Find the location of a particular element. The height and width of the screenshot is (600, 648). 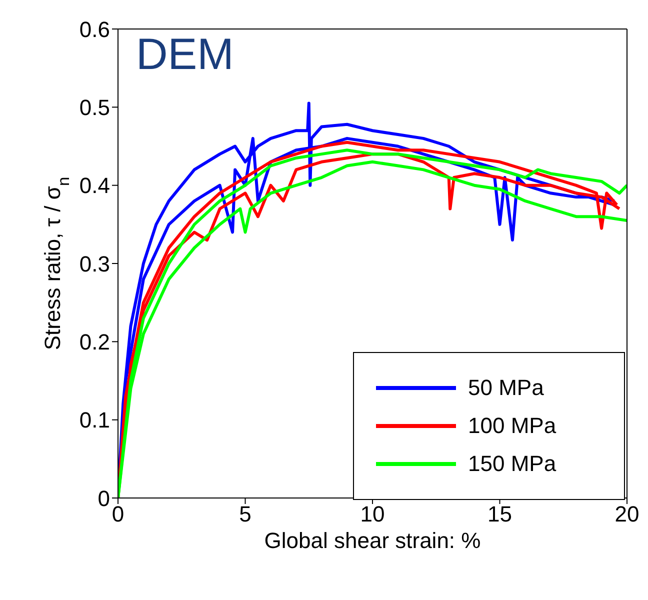

y-tick-label: 0.4 is located at coordinates (94, 185).